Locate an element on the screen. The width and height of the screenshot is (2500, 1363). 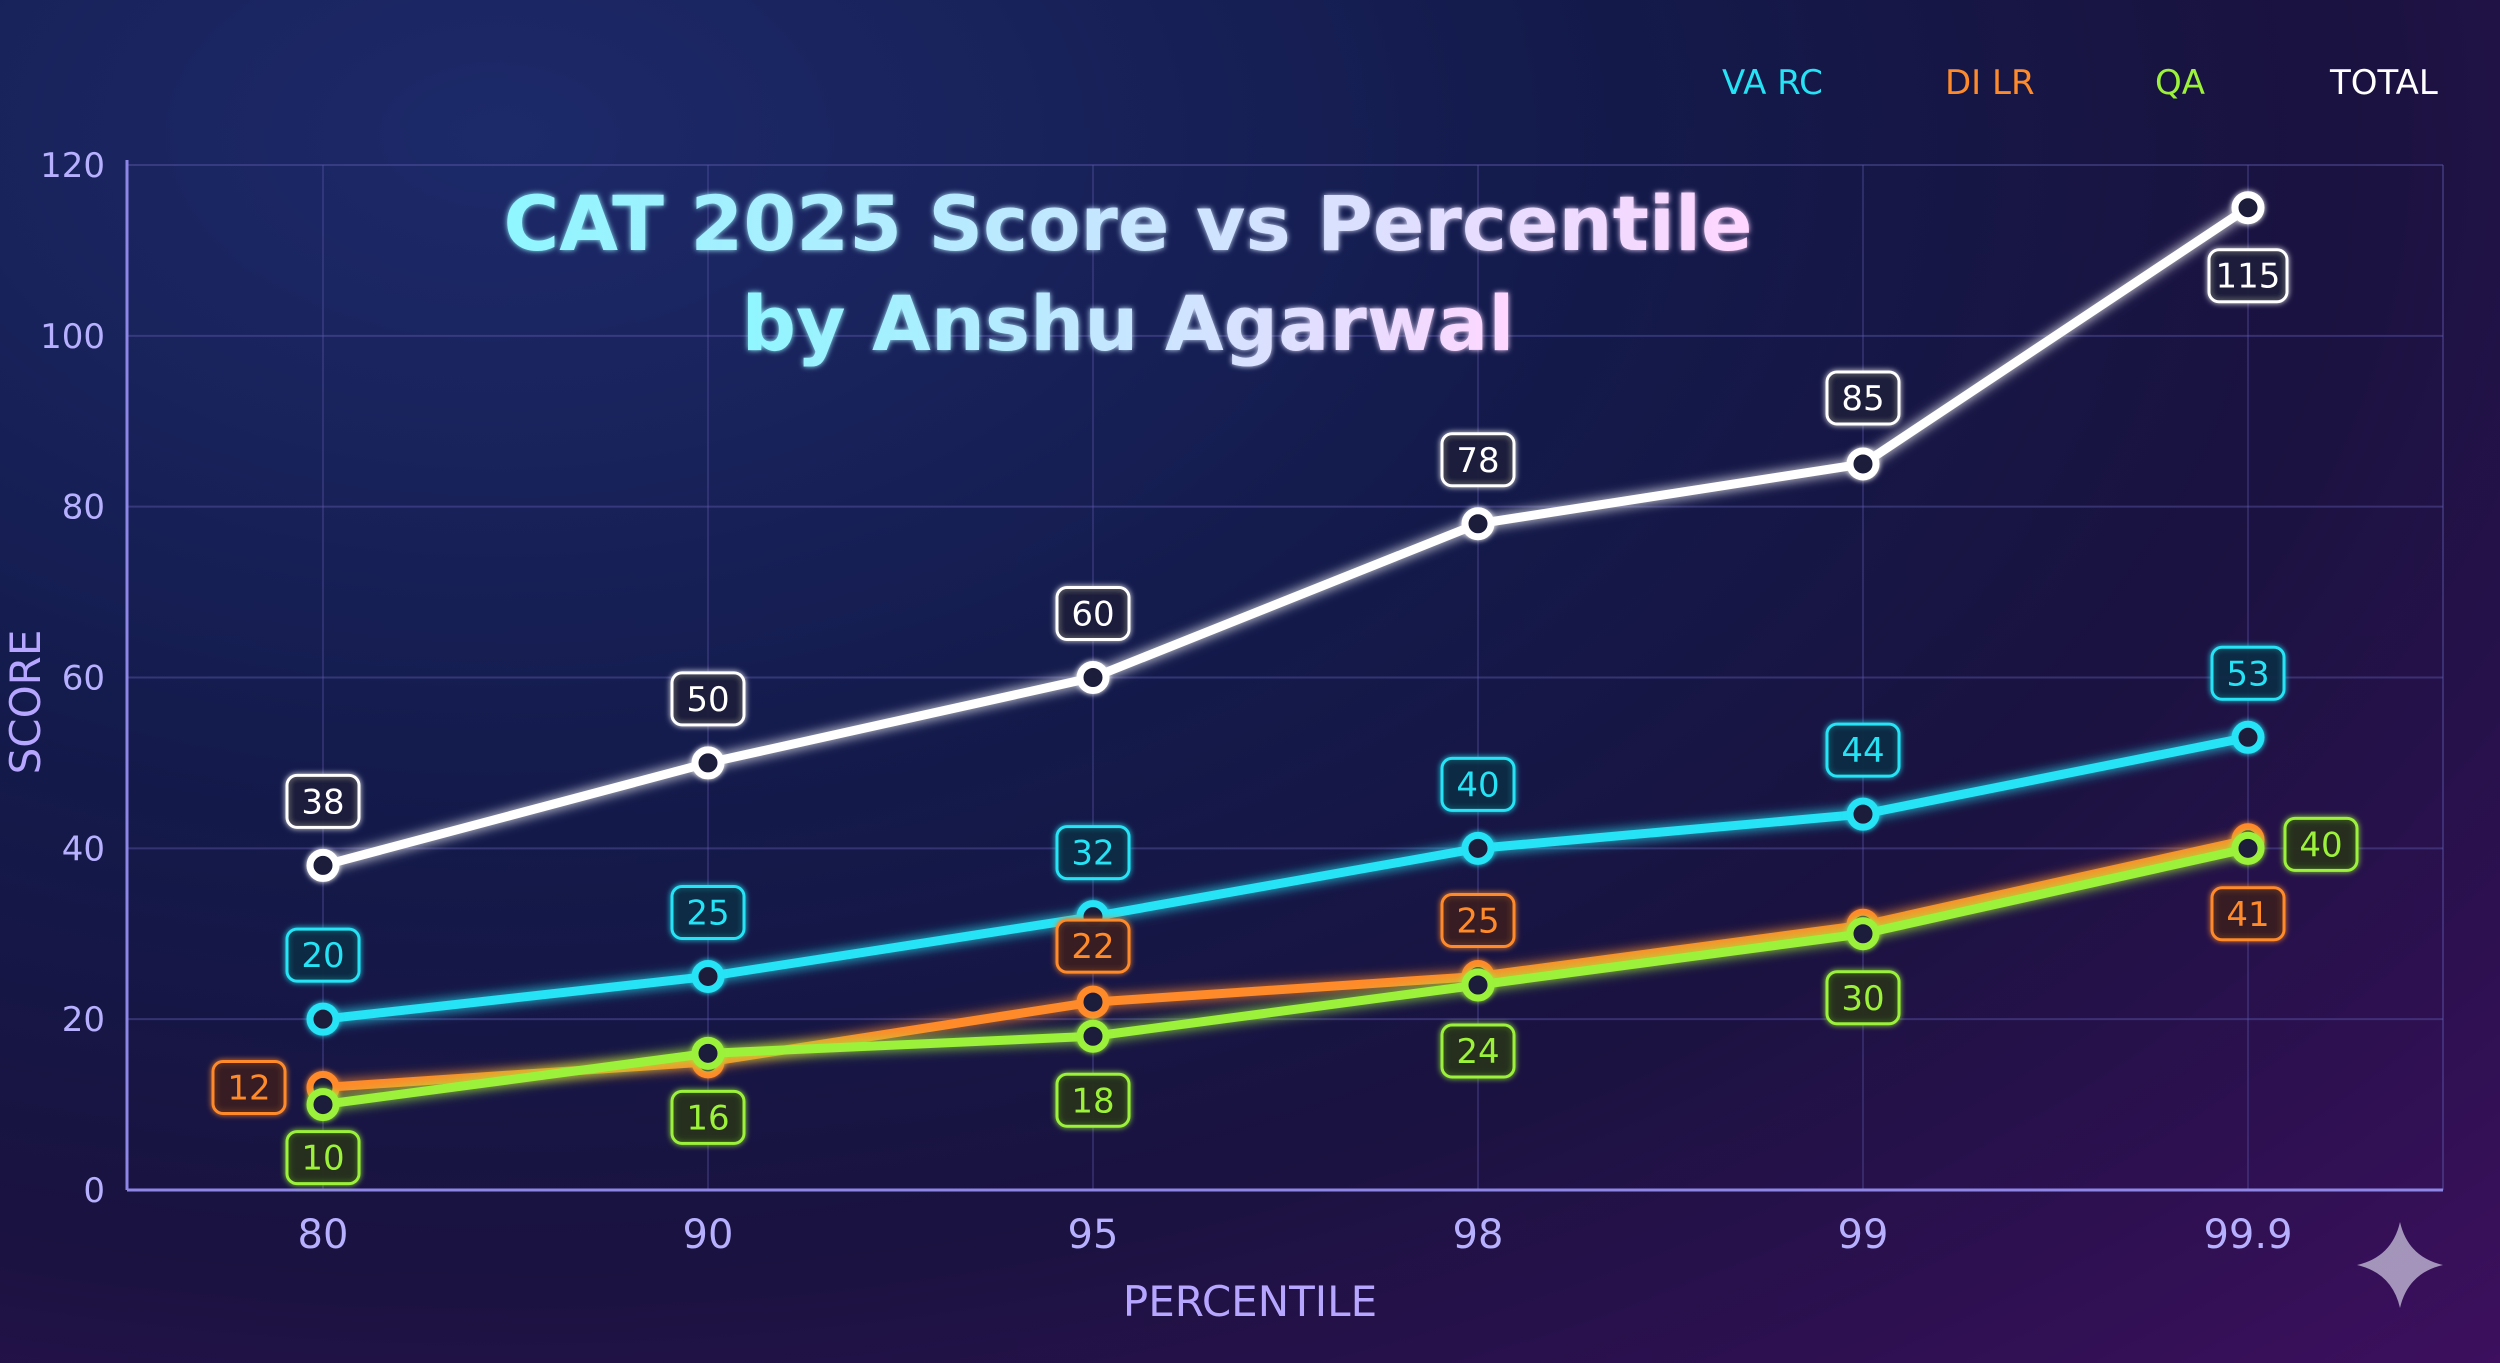
data-label-qa: 24 is located at coordinates (1478, 1051).